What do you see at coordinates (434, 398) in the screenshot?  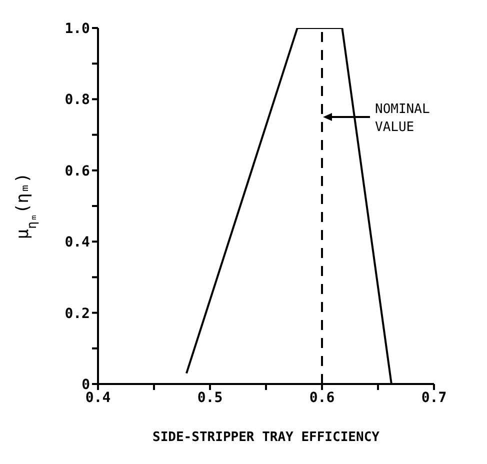 I see `x-tick-label: 0.7` at bounding box center [434, 398].